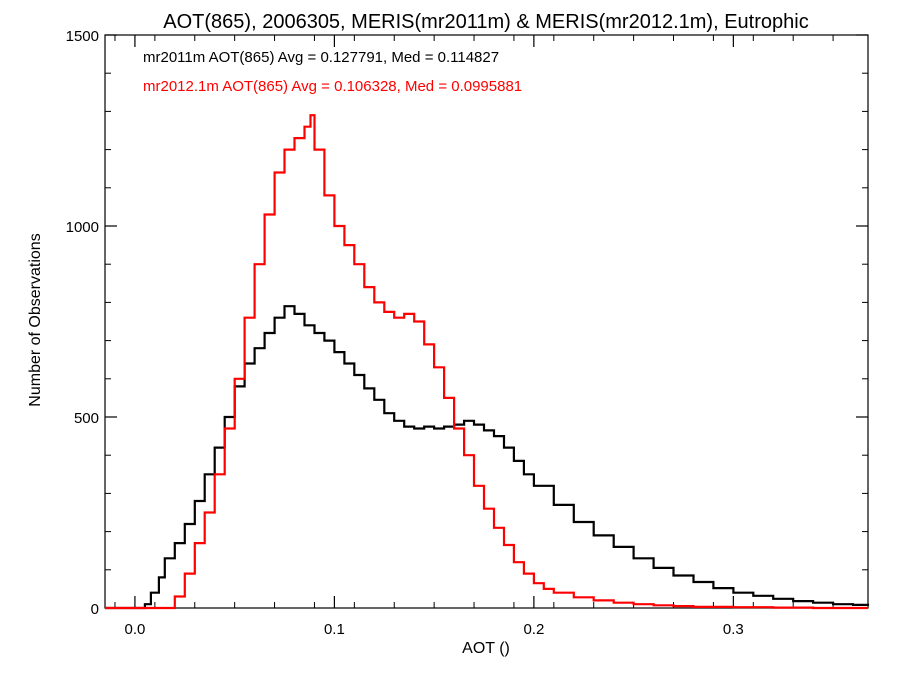 The image size is (900, 675). What do you see at coordinates (35, 319) in the screenshot?
I see `y-axis-label: Number of Observations` at bounding box center [35, 319].